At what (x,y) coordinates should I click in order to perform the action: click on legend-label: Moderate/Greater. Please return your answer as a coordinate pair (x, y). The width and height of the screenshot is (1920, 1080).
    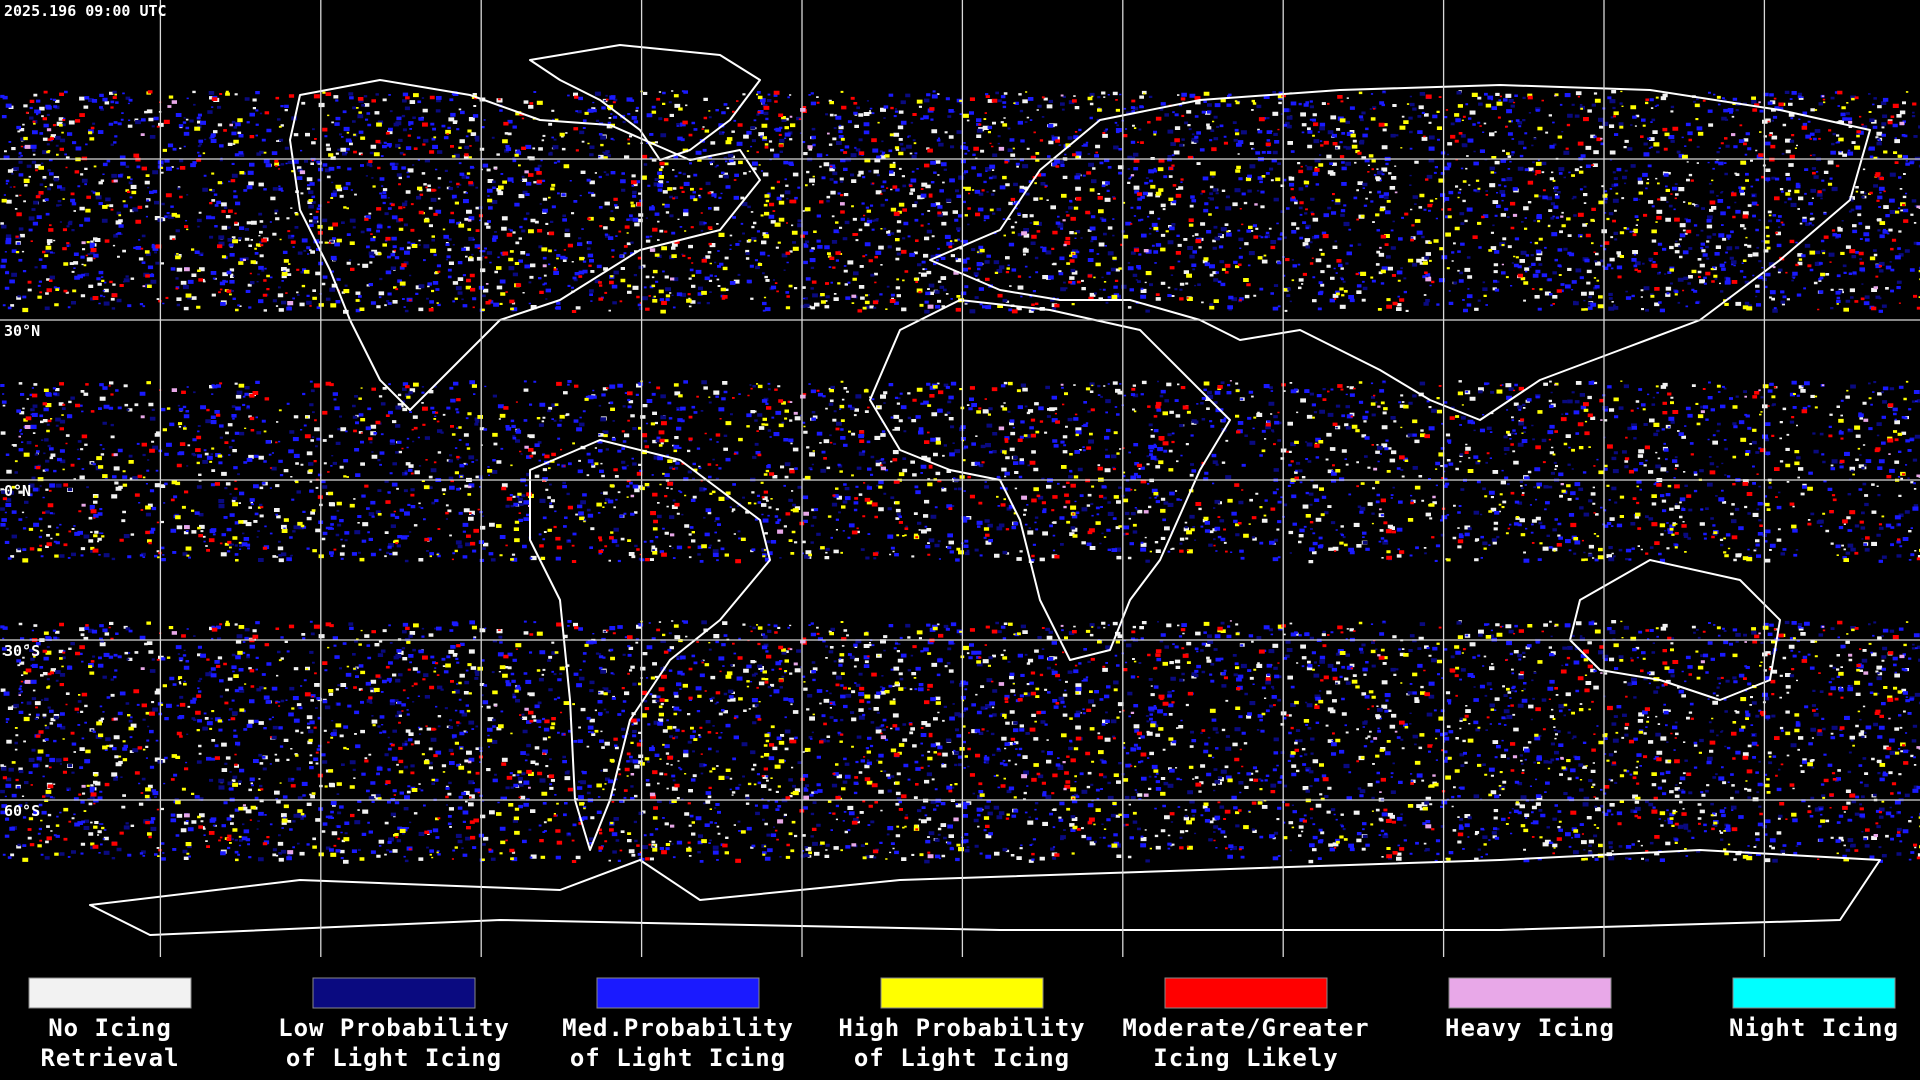
    Looking at the image, I should click on (1245, 1028).